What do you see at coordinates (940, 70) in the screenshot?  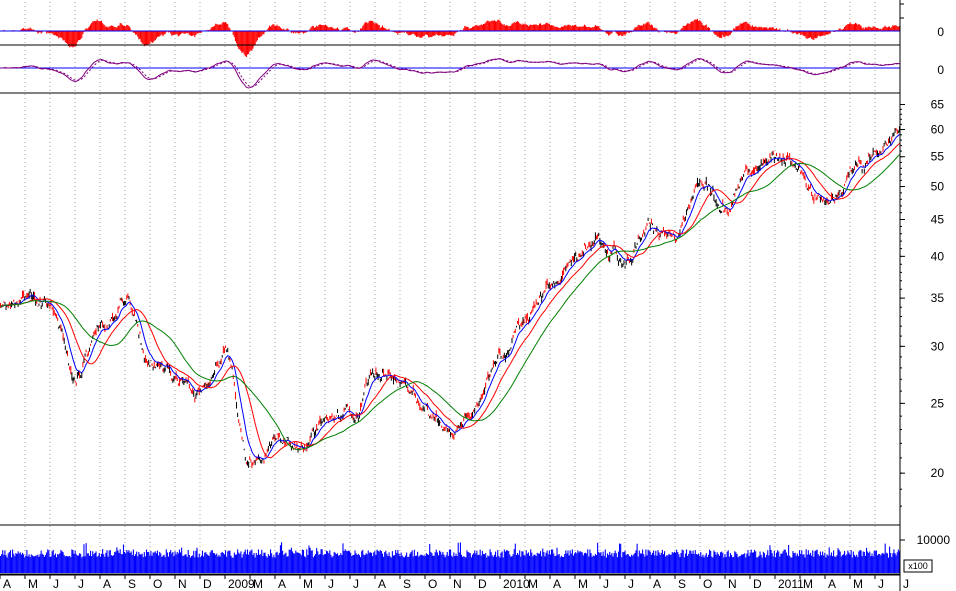 I see `ind2-zero-label: 0` at bounding box center [940, 70].